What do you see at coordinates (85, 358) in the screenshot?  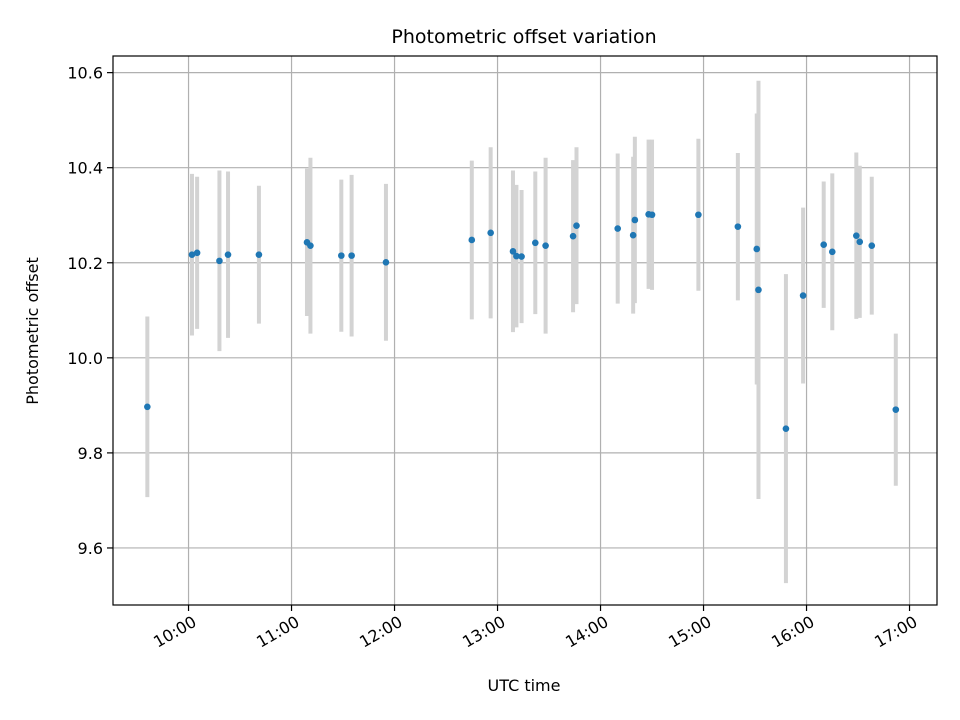 I see `y-tick-label: 10.0` at bounding box center [85, 358].